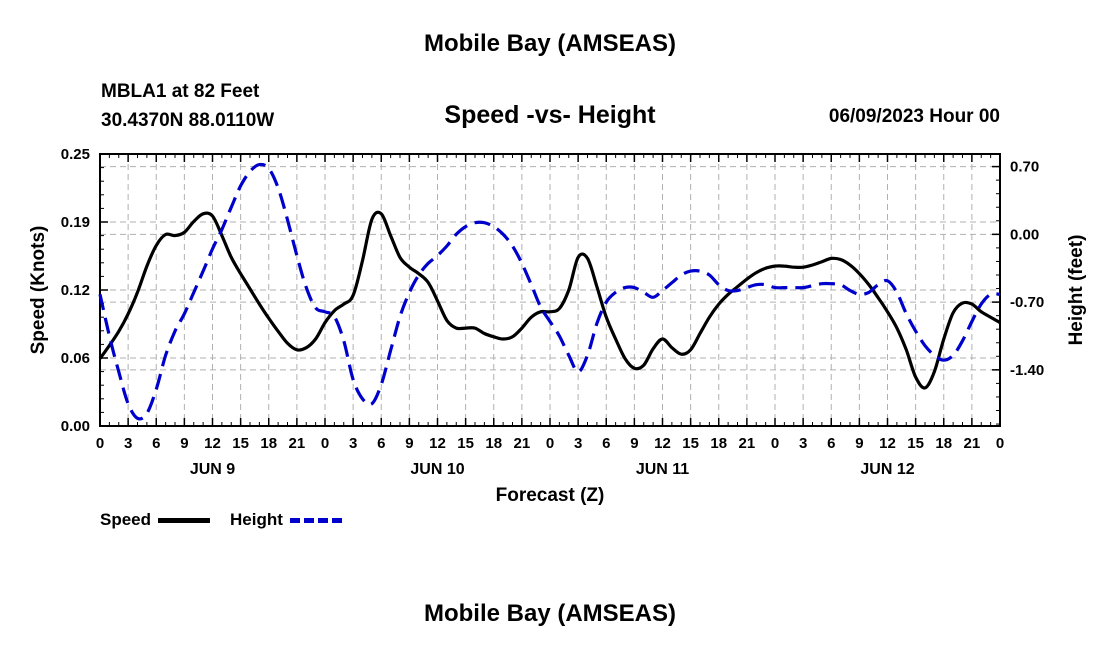 Image resolution: width=1100 pixels, height=650 pixels. Describe the element at coordinates (126, 519) in the screenshot. I see `legend-speed-label: Speed` at that location.